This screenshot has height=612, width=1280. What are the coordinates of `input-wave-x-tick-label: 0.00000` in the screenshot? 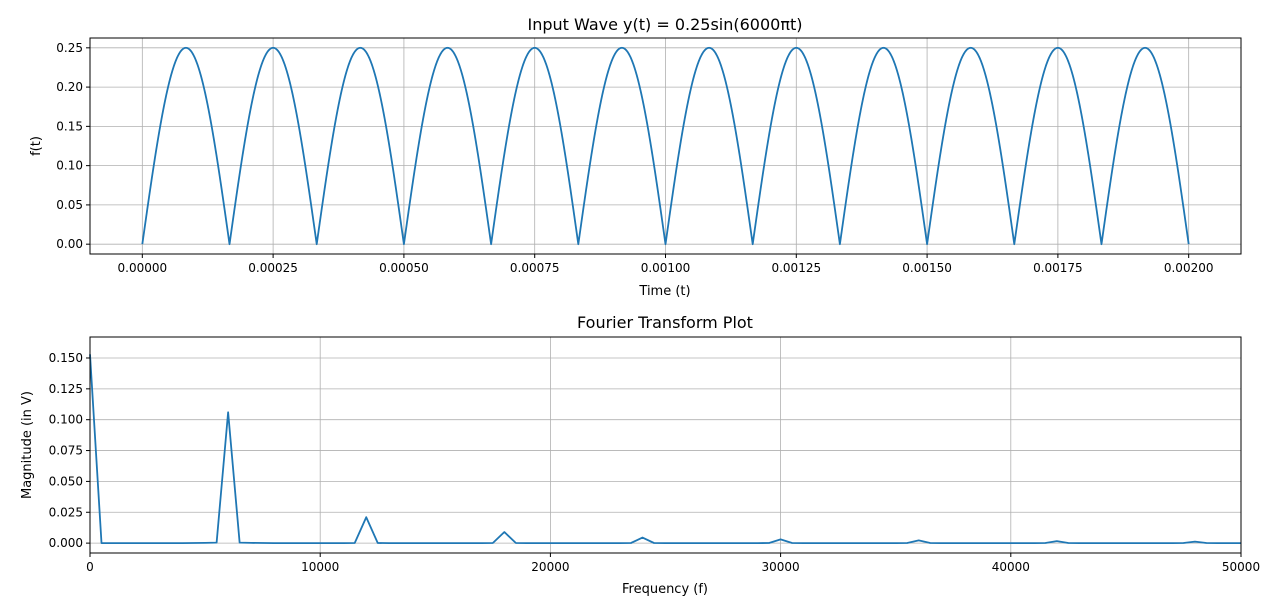 It's located at (143, 268).